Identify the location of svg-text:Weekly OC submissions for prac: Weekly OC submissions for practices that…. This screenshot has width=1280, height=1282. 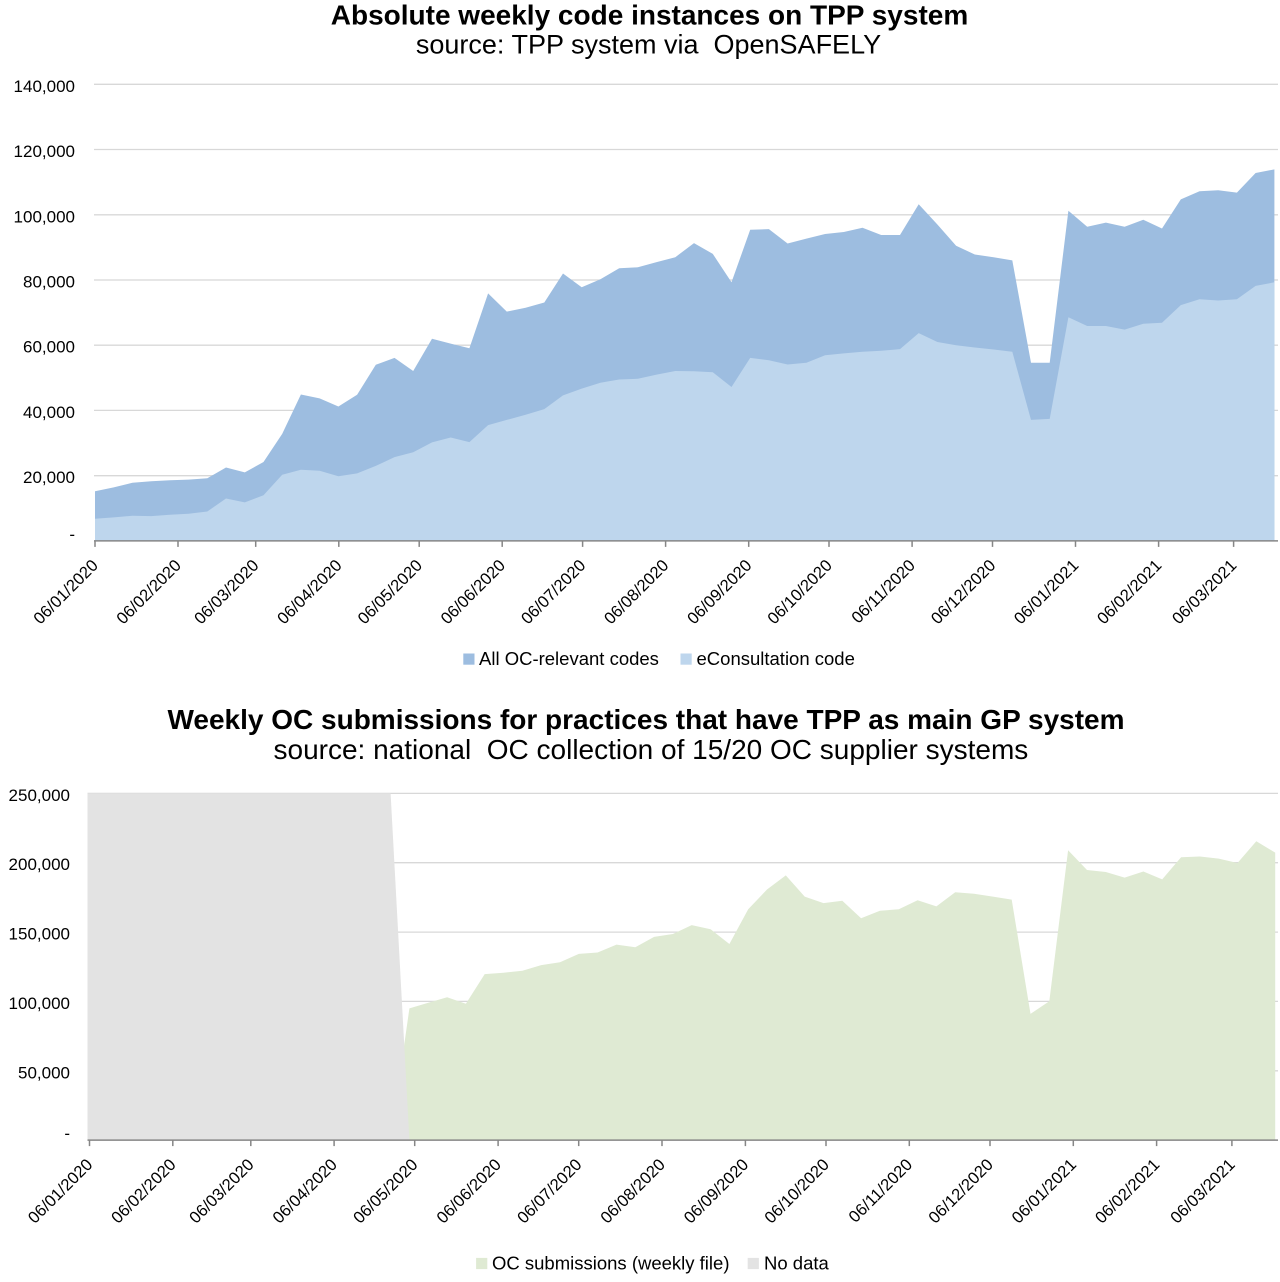
(645, 719).